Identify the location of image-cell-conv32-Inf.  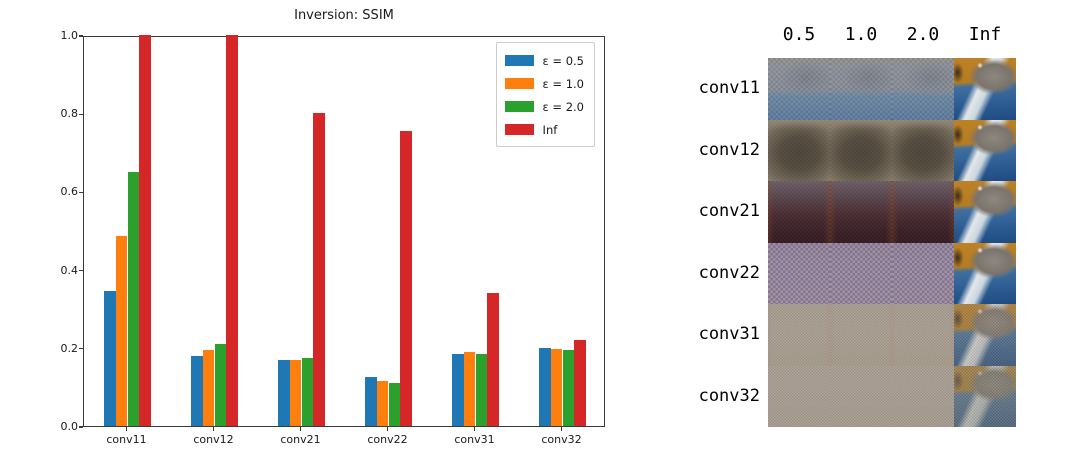
(985, 396).